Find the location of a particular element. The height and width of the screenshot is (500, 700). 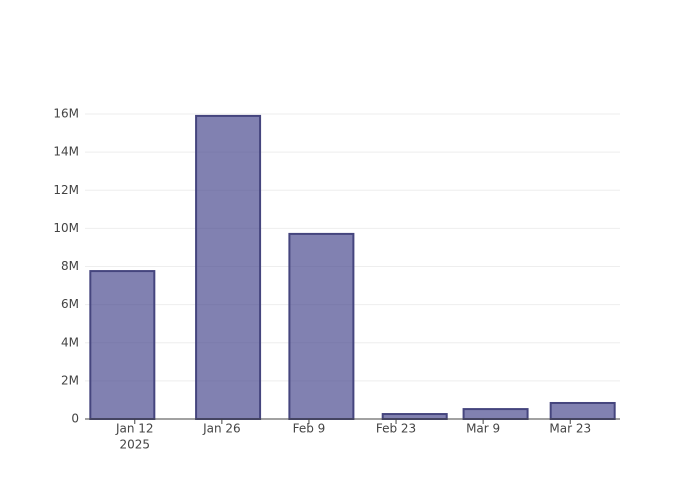

y-tick-label: 10M is located at coordinates (66, 228).